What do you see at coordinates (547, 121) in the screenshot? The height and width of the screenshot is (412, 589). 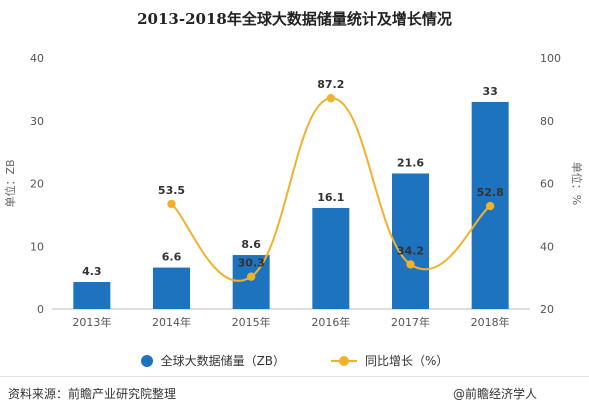 I see `y-right-tick-label: 80` at bounding box center [547, 121].